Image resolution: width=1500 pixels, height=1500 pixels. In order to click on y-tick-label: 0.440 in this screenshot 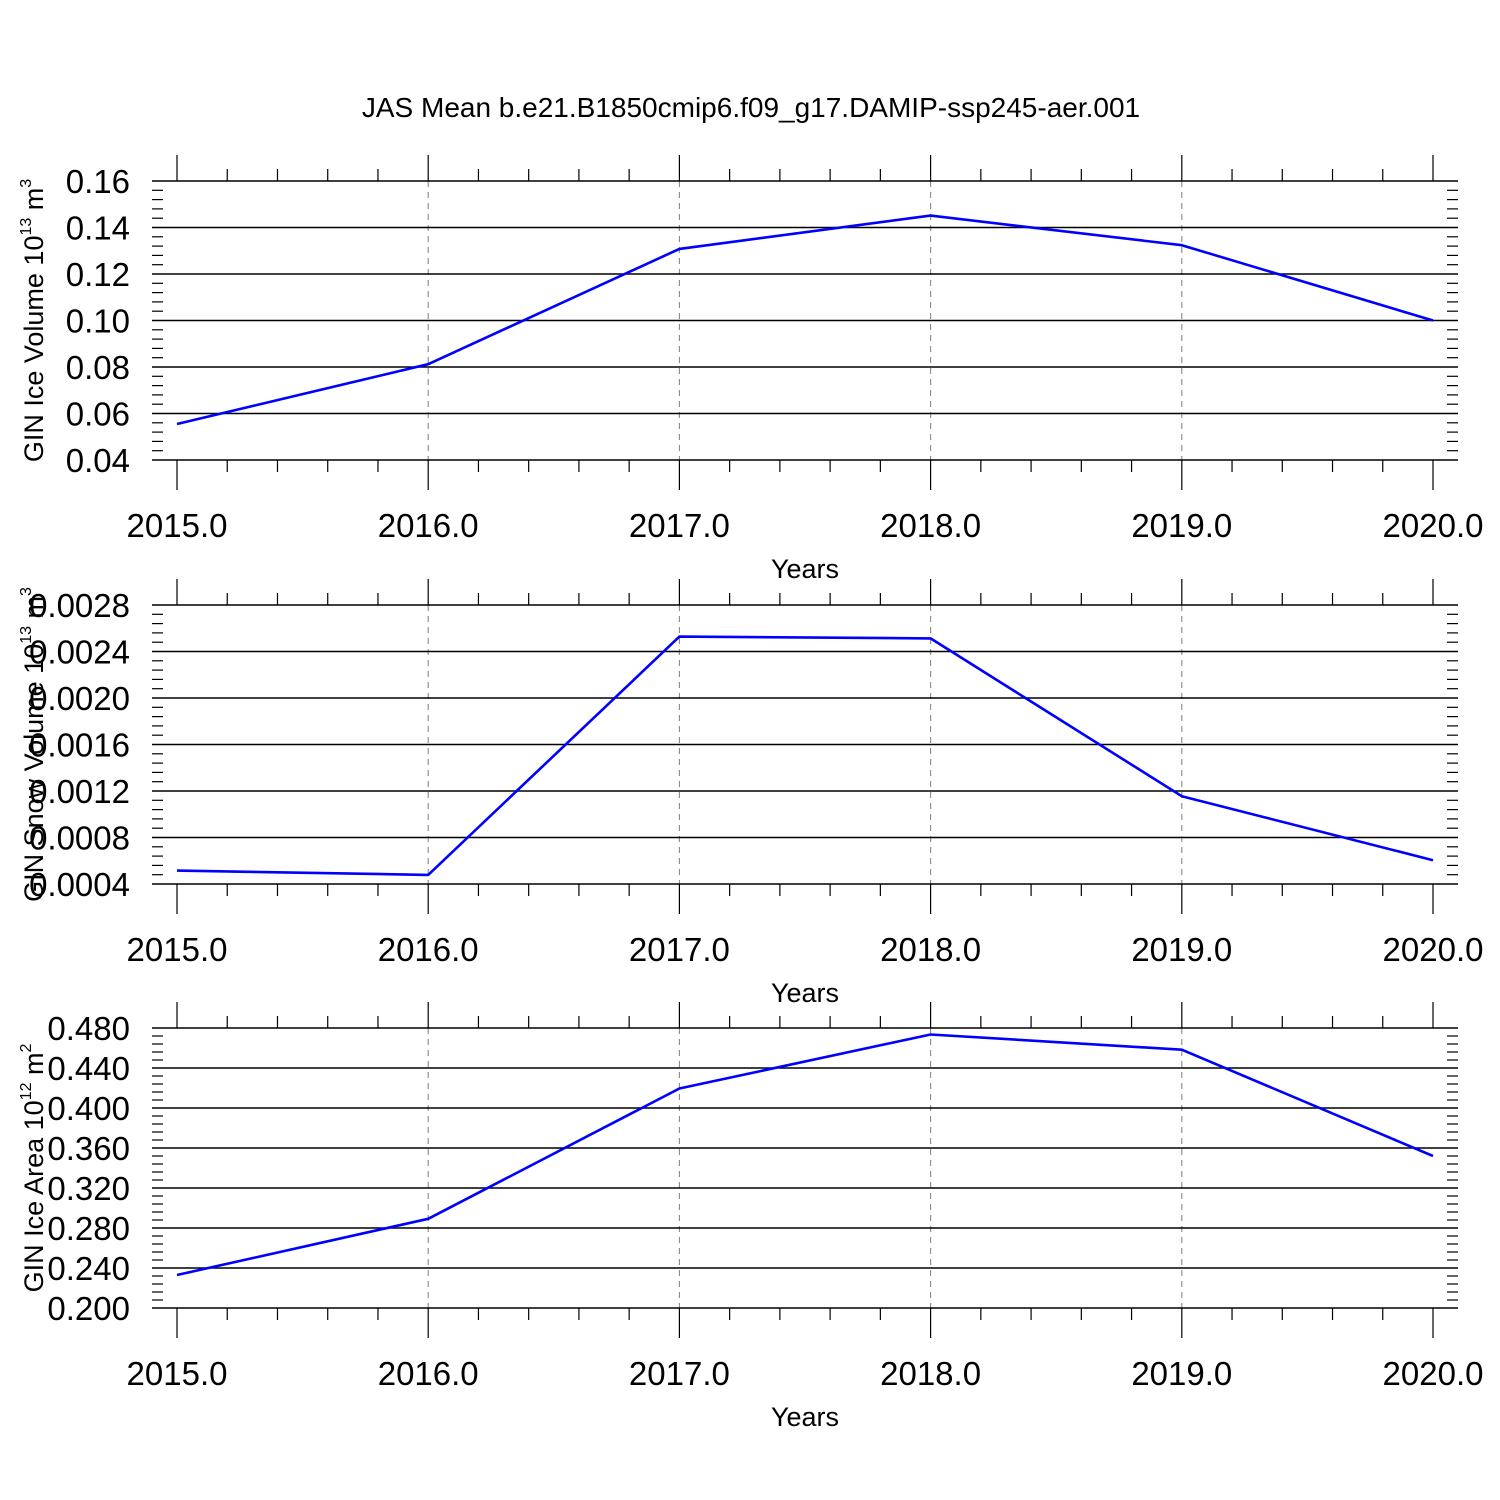, I will do `click(88, 1068)`.